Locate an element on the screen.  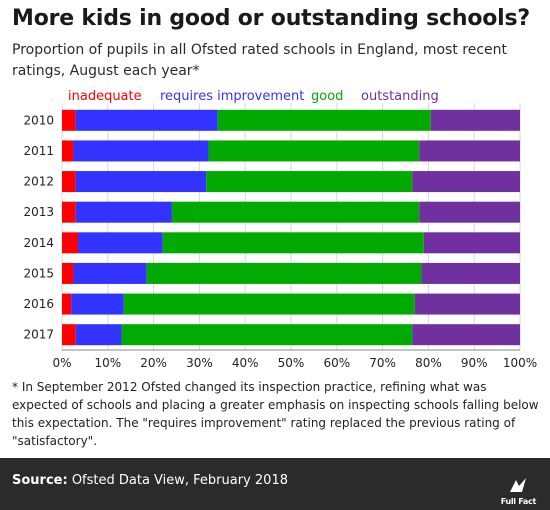
bar-requires-improvement-2012 is located at coordinates (141, 182).